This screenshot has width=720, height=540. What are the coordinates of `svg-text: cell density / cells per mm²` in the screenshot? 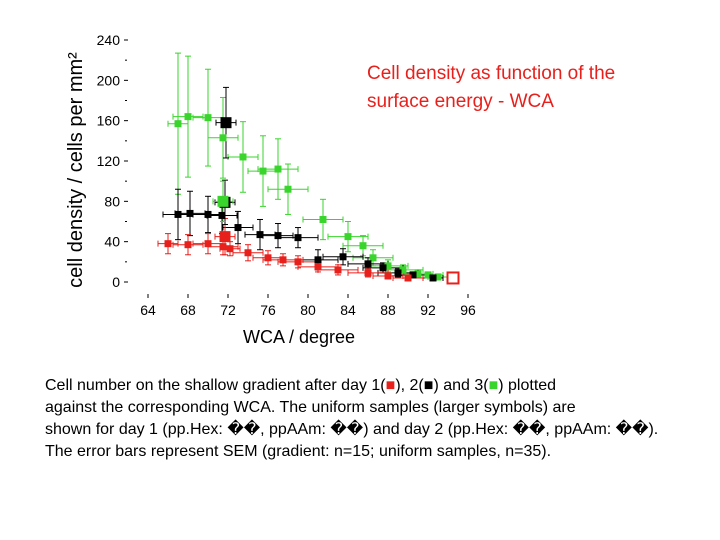 It's located at (76, 170).